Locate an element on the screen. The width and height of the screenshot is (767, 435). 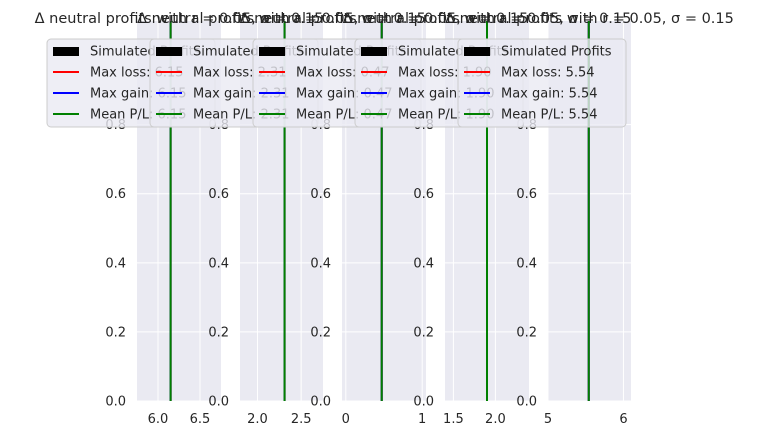
legend-label: Max loss: 5.54 is located at coordinates (548, 73).